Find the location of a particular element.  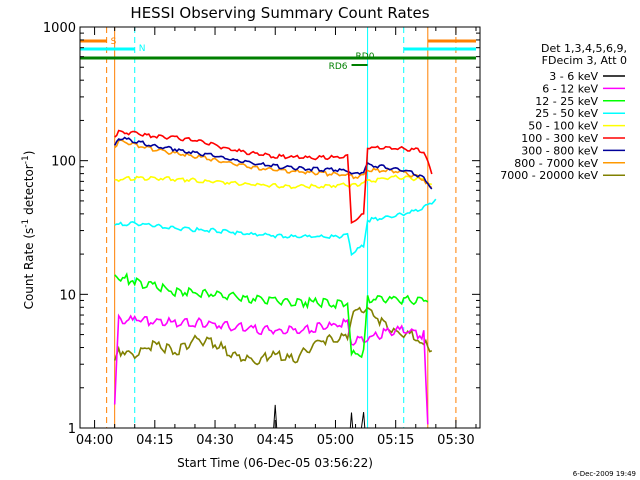

legend-header-line: FDecim 3, Att 0 is located at coordinates (584, 60).